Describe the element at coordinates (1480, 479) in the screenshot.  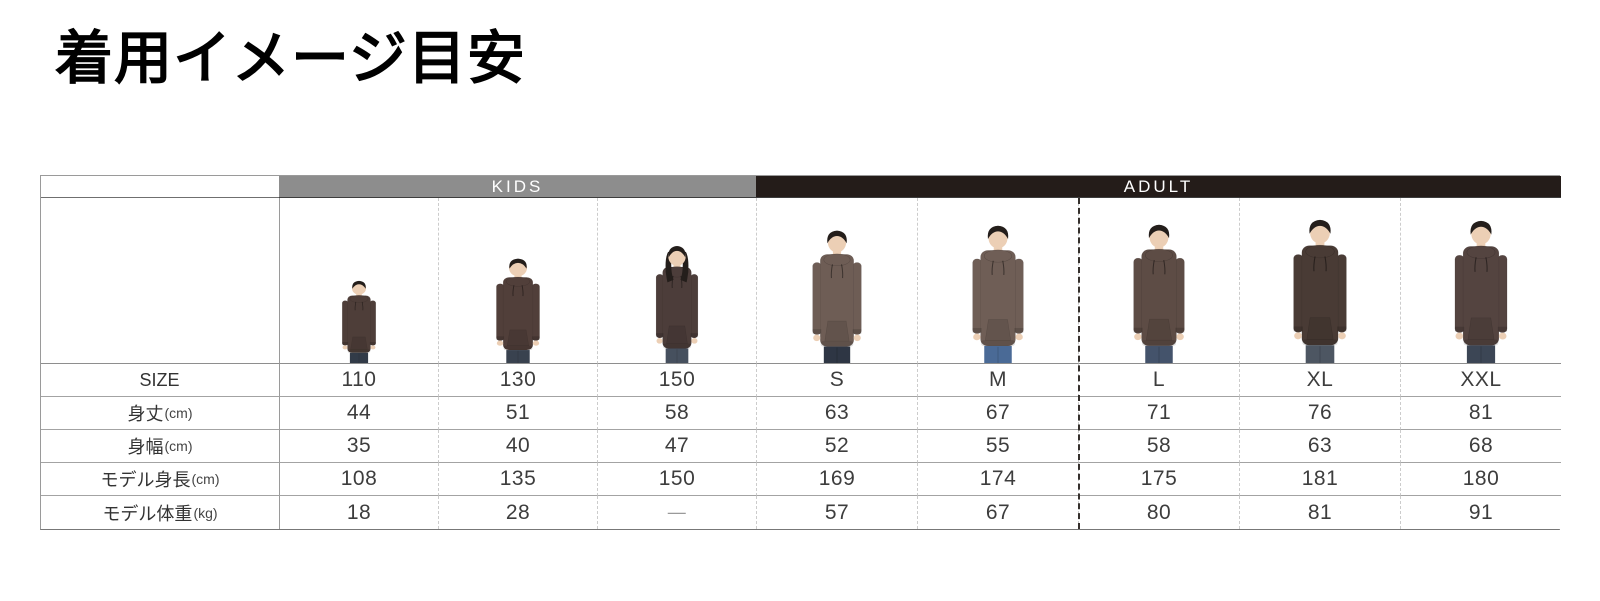
I see `model-height-value: 180` at that location.